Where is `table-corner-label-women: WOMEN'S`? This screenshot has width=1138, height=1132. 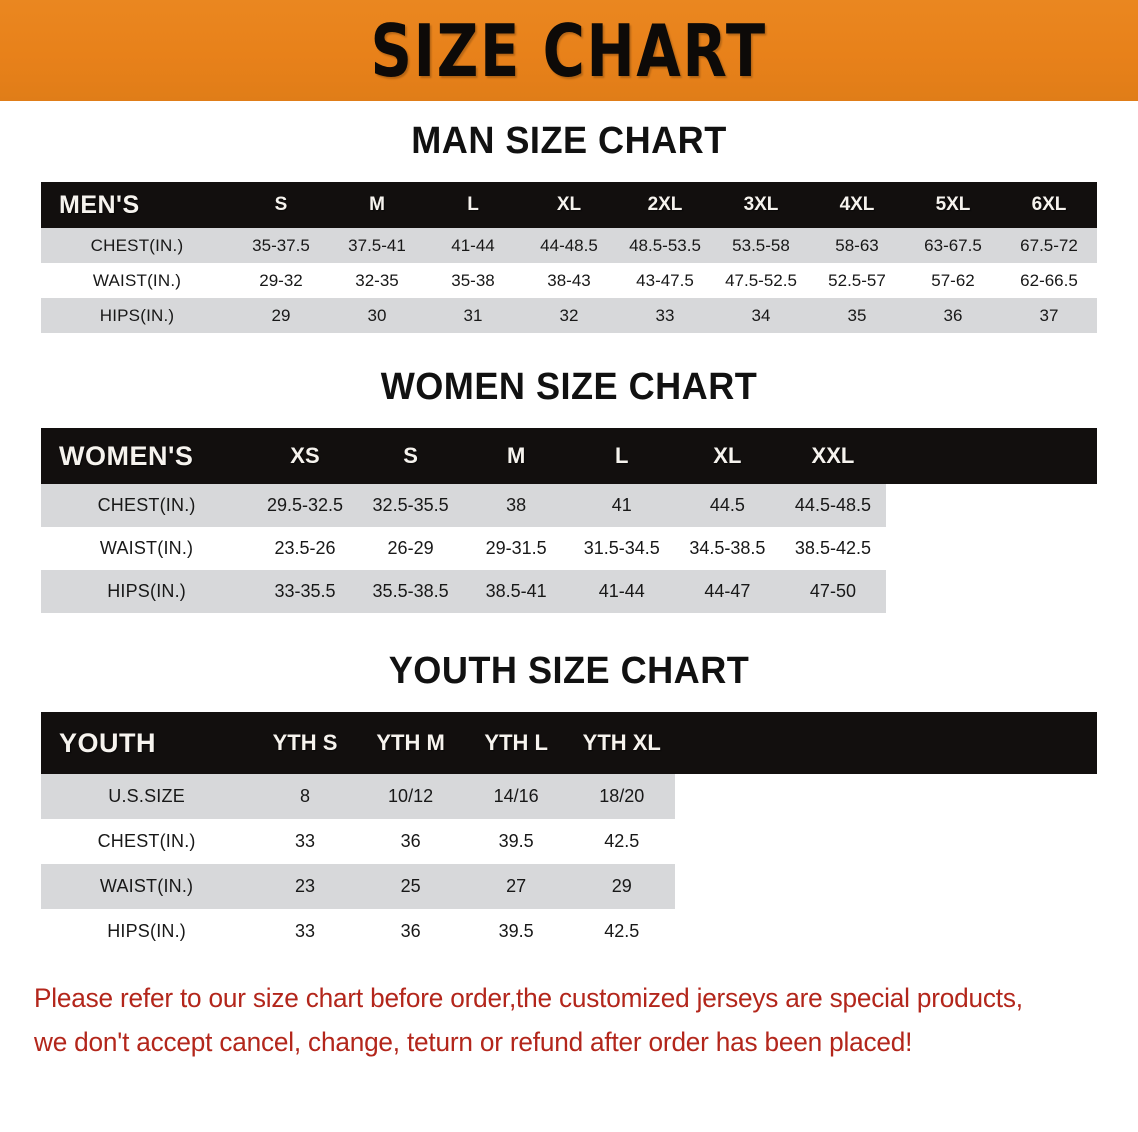 table-corner-label-women: WOMEN'S is located at coordinates (147, 456).